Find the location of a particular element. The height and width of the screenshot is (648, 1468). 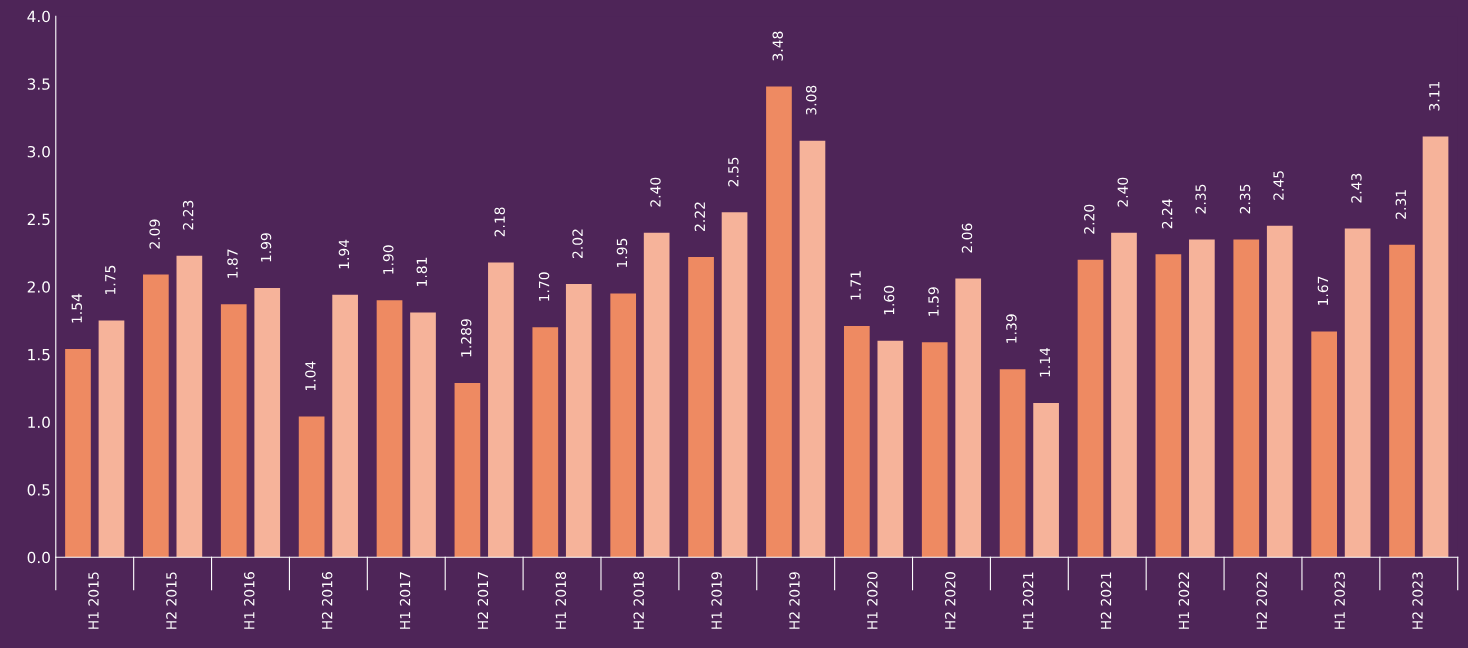

x-tick-label: H1 2022 is located at coordinates (1184, 600).